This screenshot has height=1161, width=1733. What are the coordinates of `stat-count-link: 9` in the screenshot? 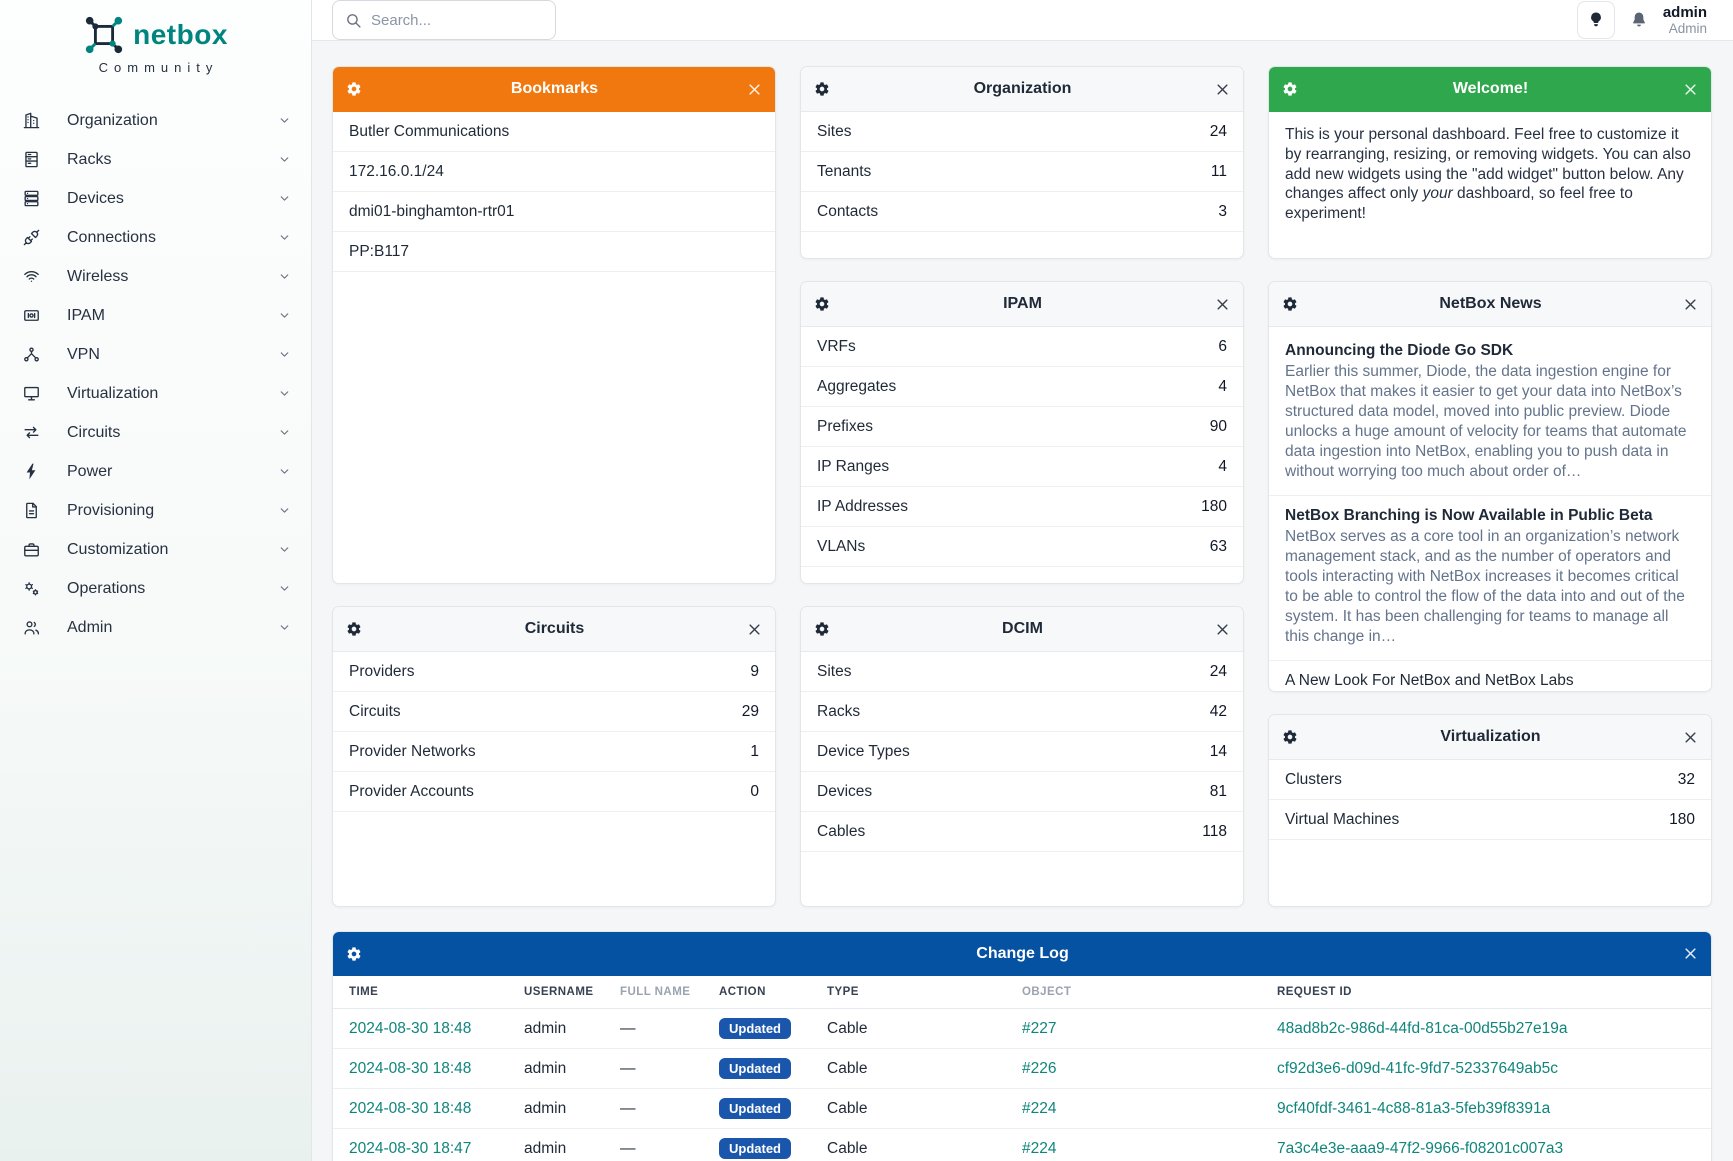 It's located at (754, 671).